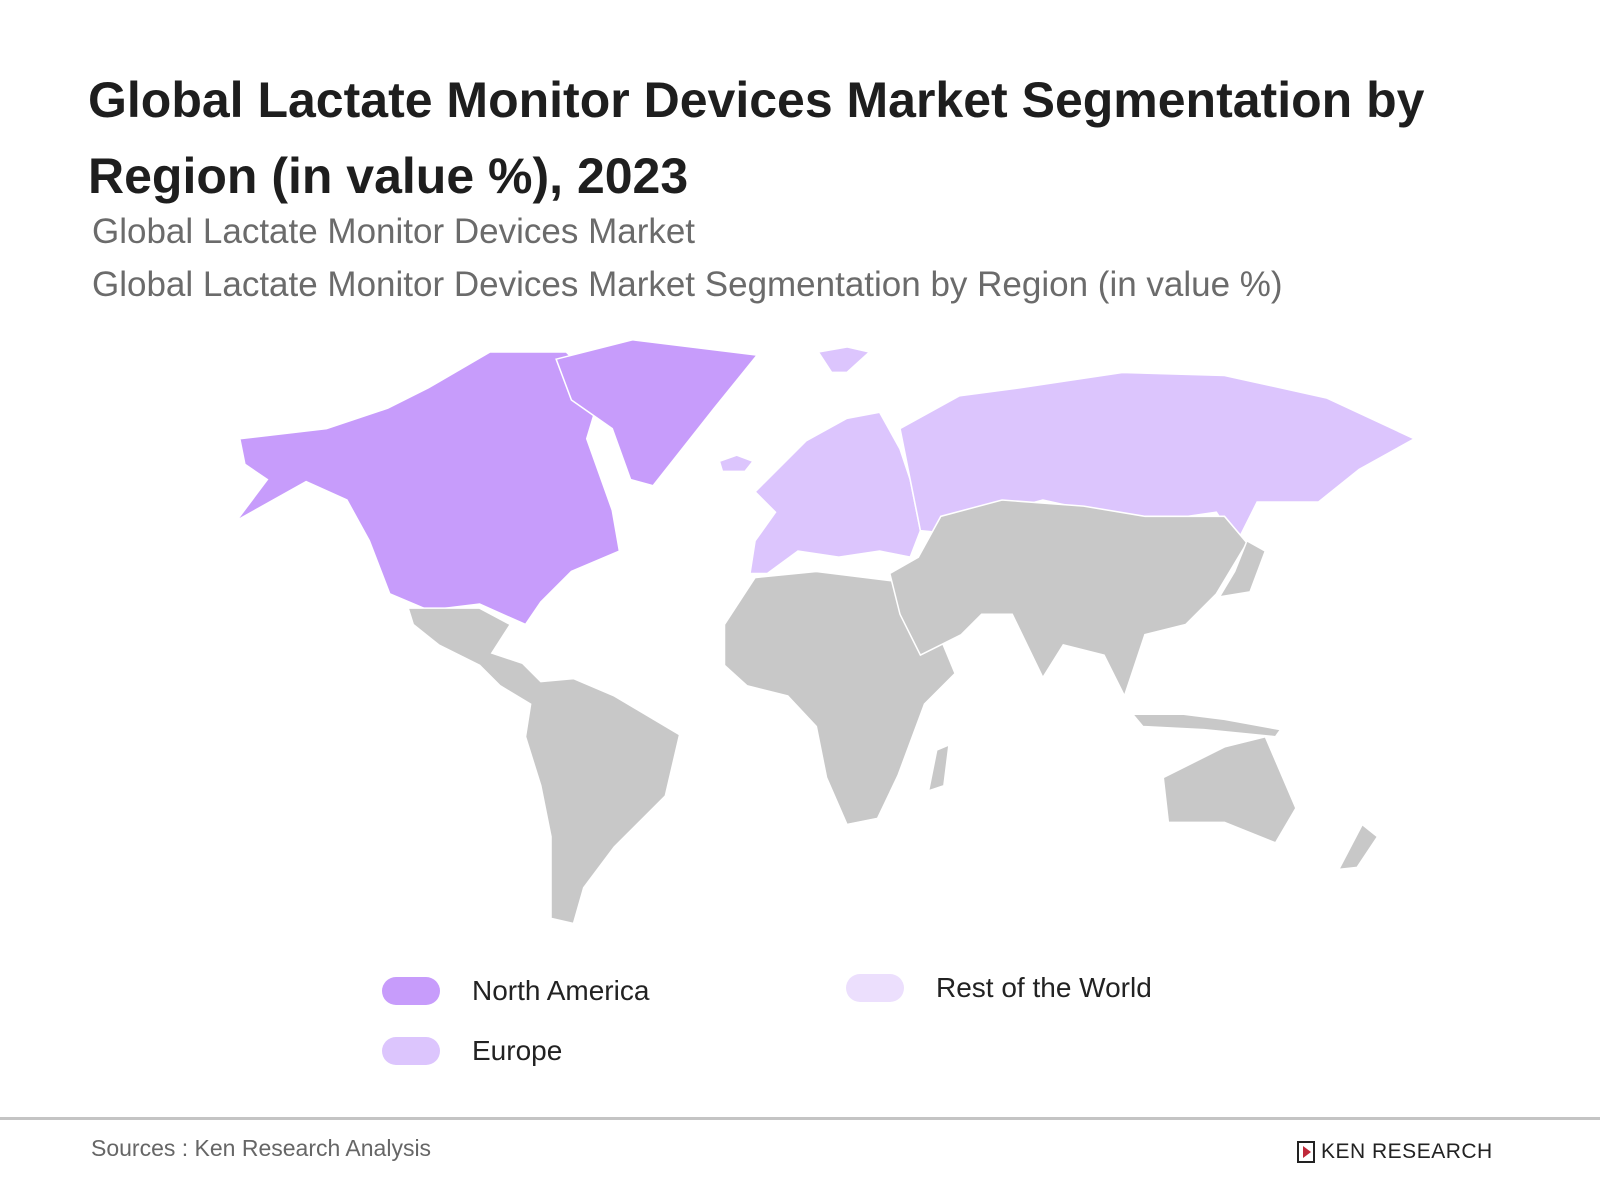 The width and height of the screenshot is (1600, 1200). What do you see at coordinates (1358, 847) in the screenshot?
I see `new-zealand-shape` at bounding box center [1358, 847].